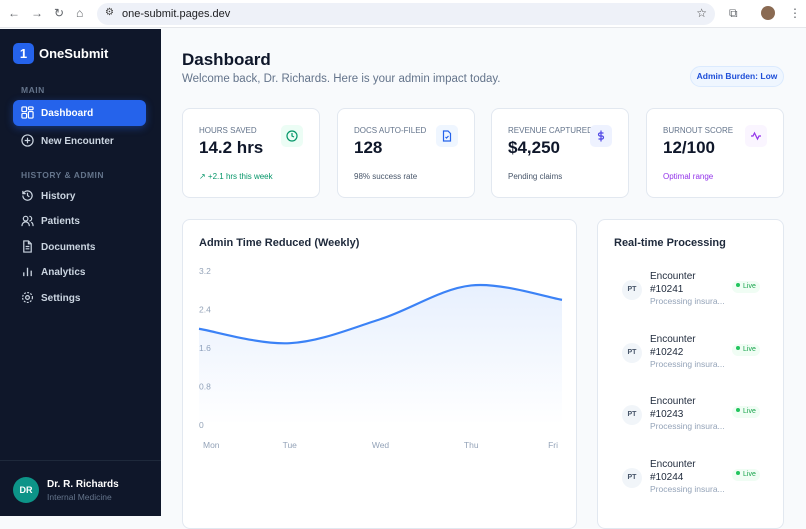 The height and width of the screenshot is (529, 806). I want to click on url-text: one-submit.pages.dev, so click(176, 14).